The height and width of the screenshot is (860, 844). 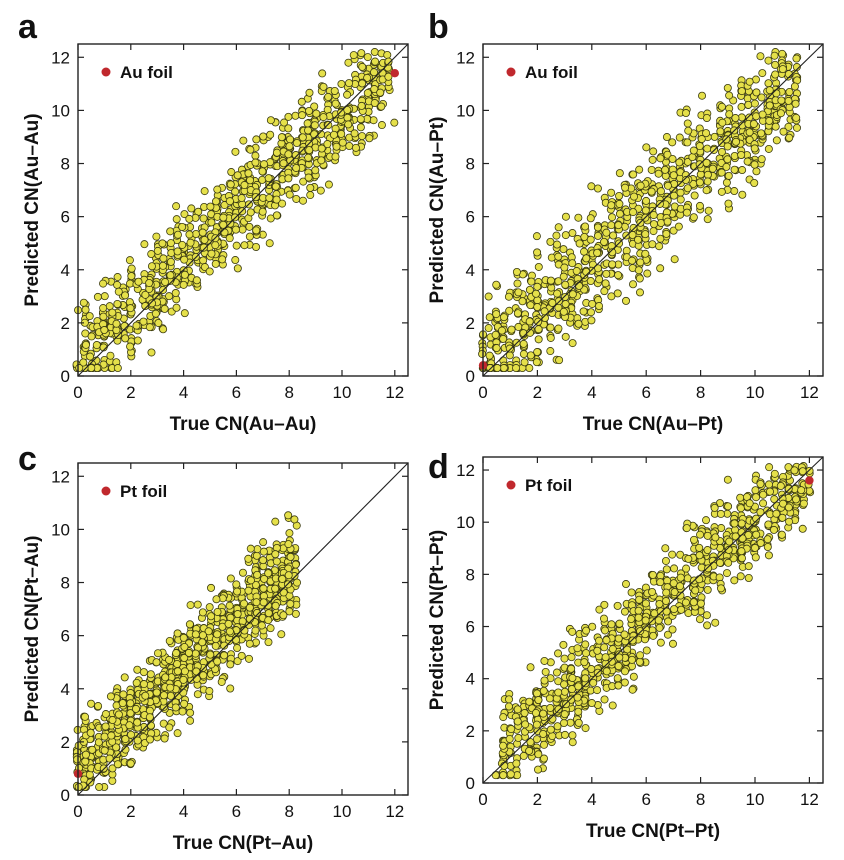 I want to click on y-tick-label: 8, so click(x=470, y=164).